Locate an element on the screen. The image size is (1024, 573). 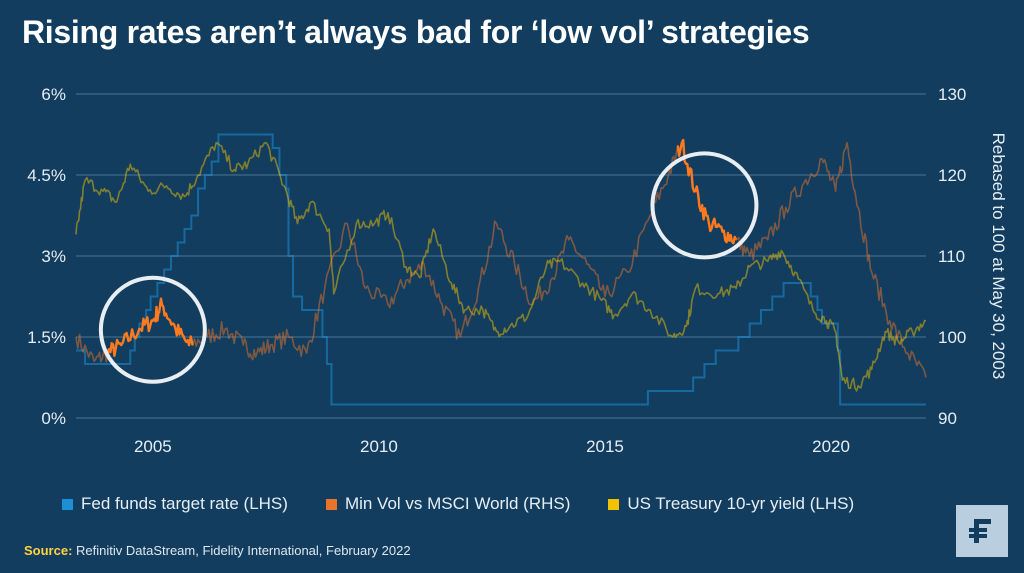
y-right-tick-label: 100 is located at coordinates (952, 337).